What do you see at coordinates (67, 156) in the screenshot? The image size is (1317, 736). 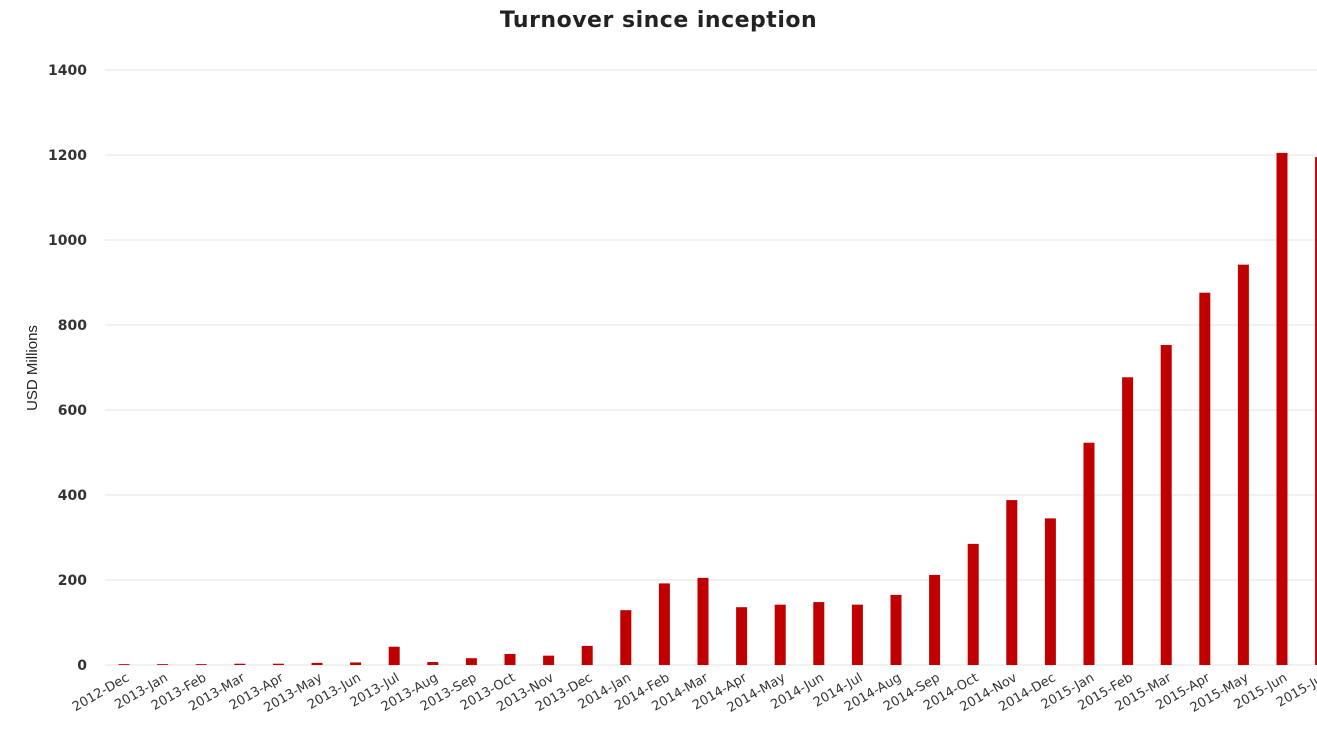 I see `y-tick-label: 1200` at bounding box center [67, 156].